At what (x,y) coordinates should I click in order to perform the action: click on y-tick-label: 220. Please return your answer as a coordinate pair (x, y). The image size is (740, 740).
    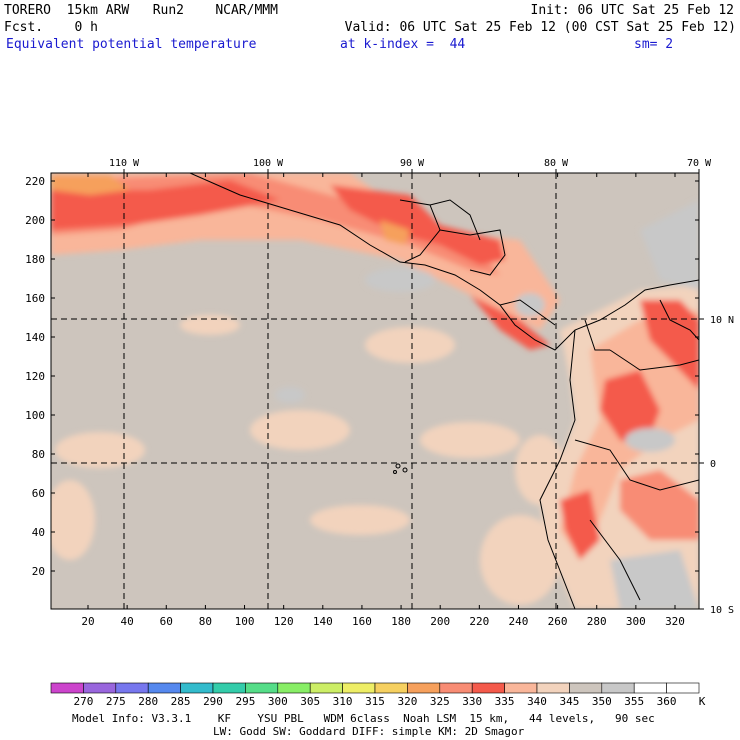
    Looking at the image, I should click on (35, 181).